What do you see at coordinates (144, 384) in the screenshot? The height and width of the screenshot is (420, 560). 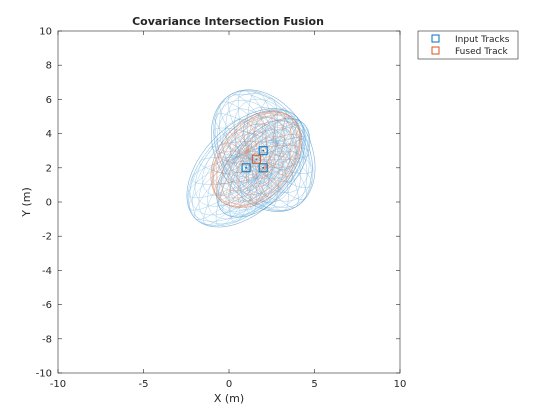 I see `x-tick-label: -5` at bounding box center [144, 384].